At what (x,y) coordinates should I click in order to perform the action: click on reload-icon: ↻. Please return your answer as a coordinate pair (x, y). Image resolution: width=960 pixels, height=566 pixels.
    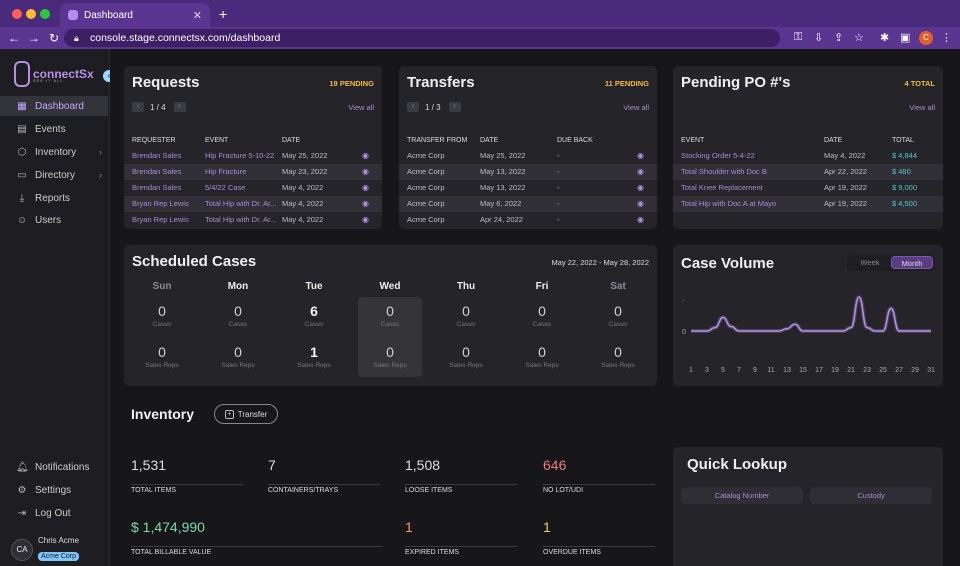
    Looking at the image, I should click on (54, 38).